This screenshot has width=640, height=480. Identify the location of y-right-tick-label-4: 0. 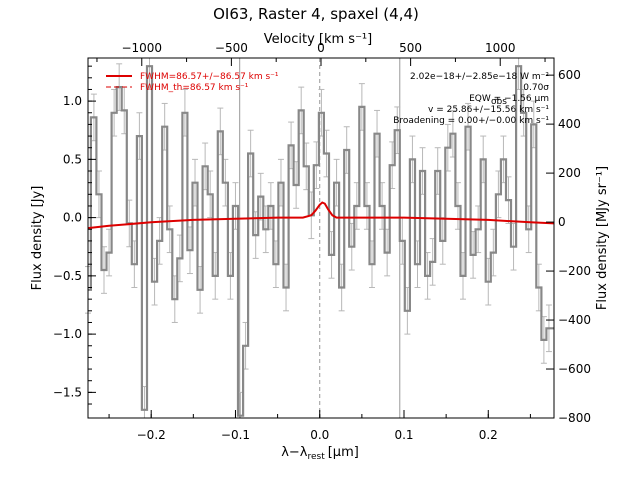
(562, 222).